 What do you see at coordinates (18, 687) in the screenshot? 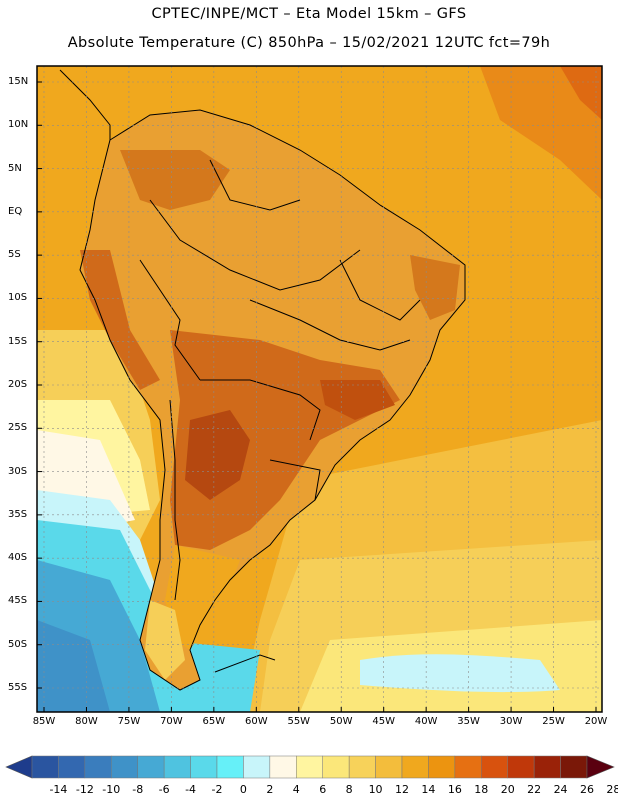
I see `lat-label: 55S` at bounding box center [18, 687].